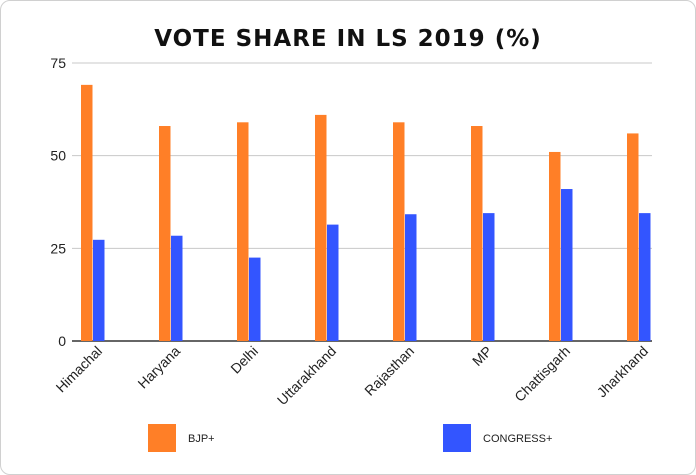  I want to click on bar-congress-uttarakhand, so click(333, 282).